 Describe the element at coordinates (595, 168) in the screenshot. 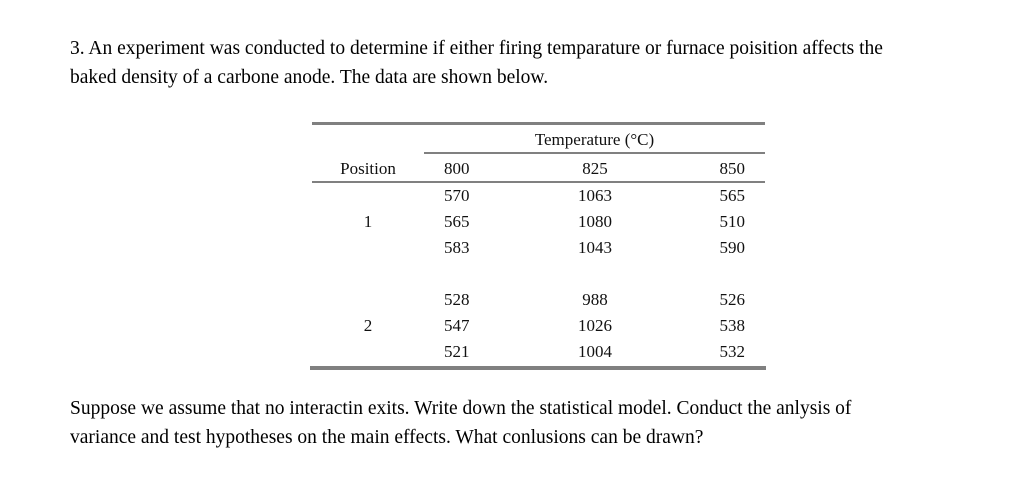

I see `column-header-825: 825` at that location.